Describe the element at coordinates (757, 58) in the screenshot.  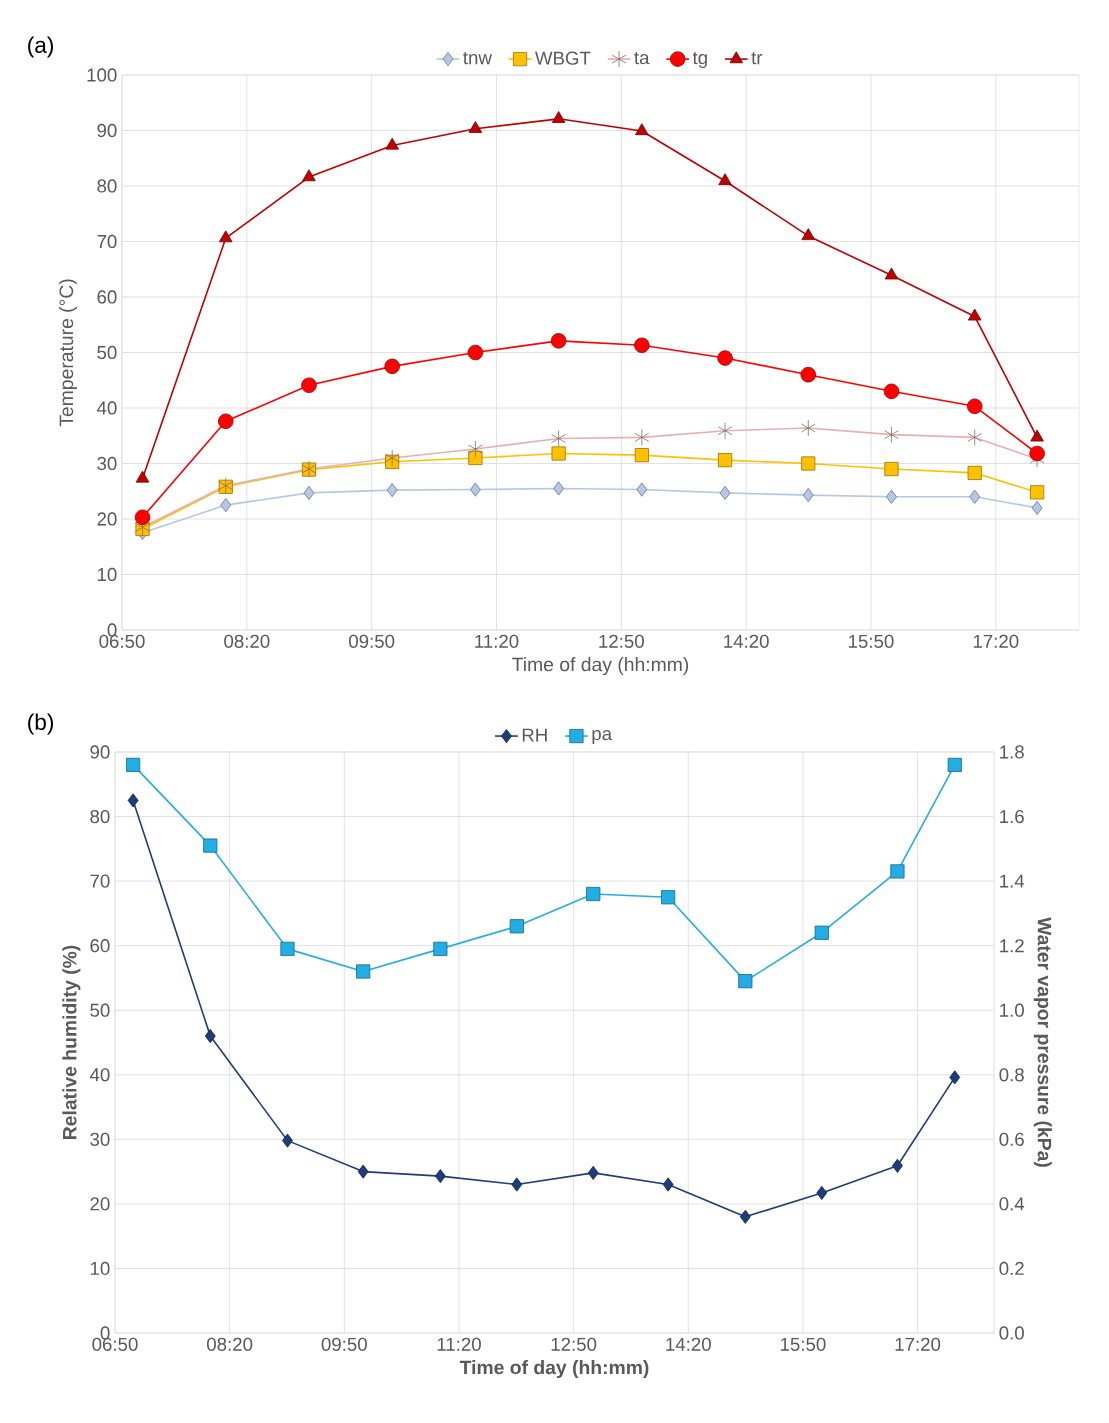
I see `legend-label: tr` at that location.